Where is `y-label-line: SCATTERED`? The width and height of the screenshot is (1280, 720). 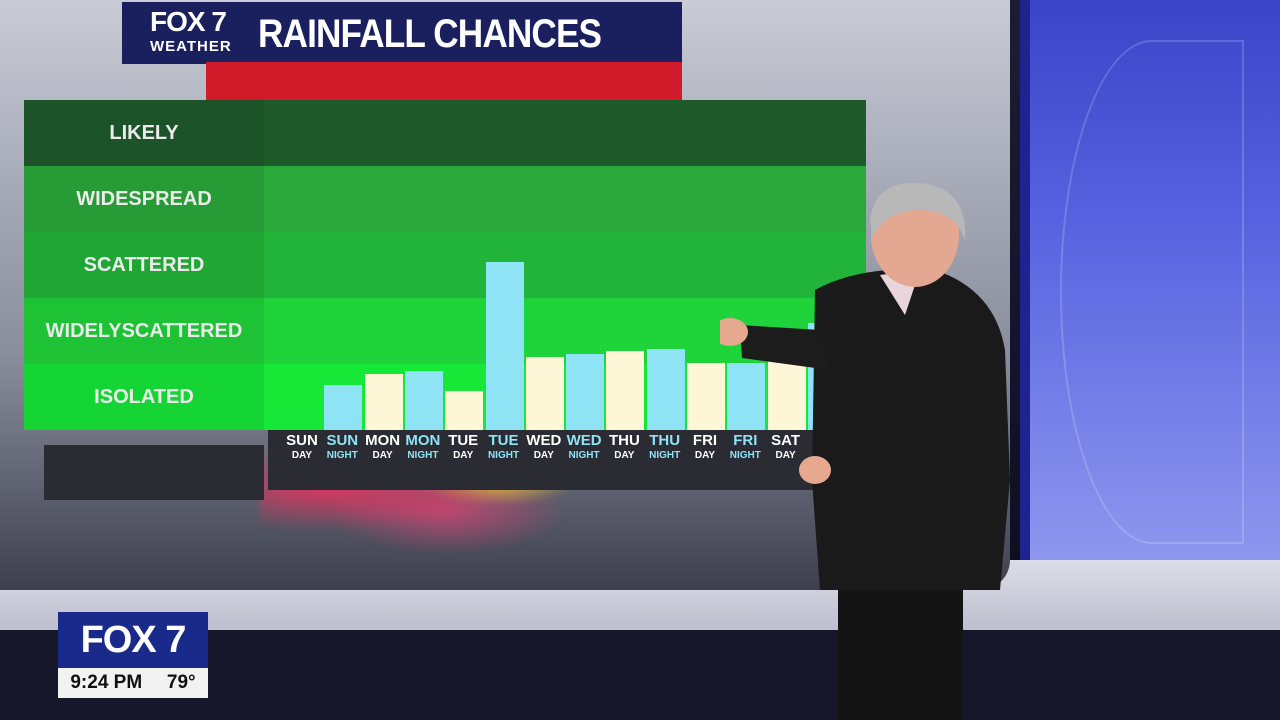
y-label-line: SCATTERED is located at coordinates (182, 331).